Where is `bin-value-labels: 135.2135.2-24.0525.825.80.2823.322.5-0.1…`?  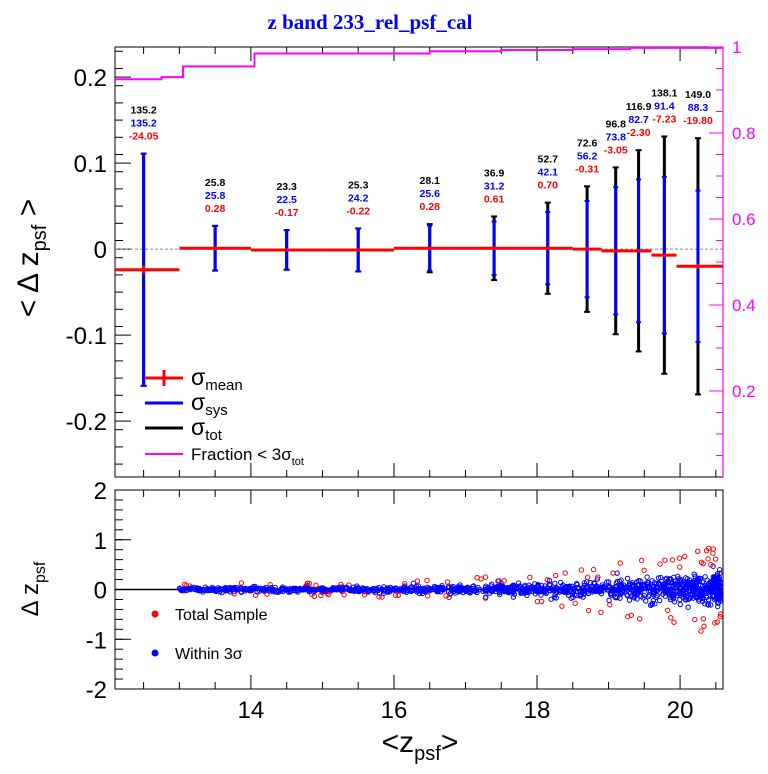 bin-value-labels: 135.2135.2-24.0525.825.80.2823.322.5-0.1… is located at coordinates (421, 153).